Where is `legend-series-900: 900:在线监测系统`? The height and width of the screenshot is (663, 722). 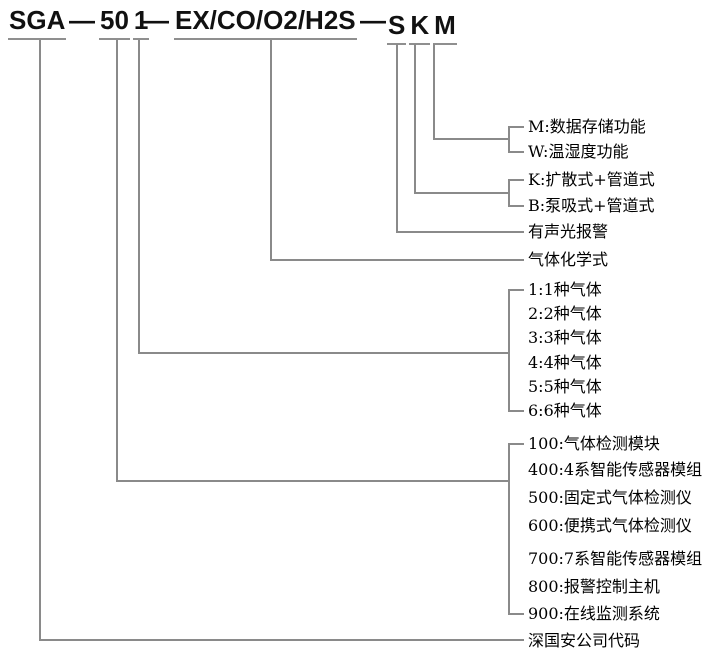
legend-series-900: 900:在线监测系统 is located at coordinates (594, 613).